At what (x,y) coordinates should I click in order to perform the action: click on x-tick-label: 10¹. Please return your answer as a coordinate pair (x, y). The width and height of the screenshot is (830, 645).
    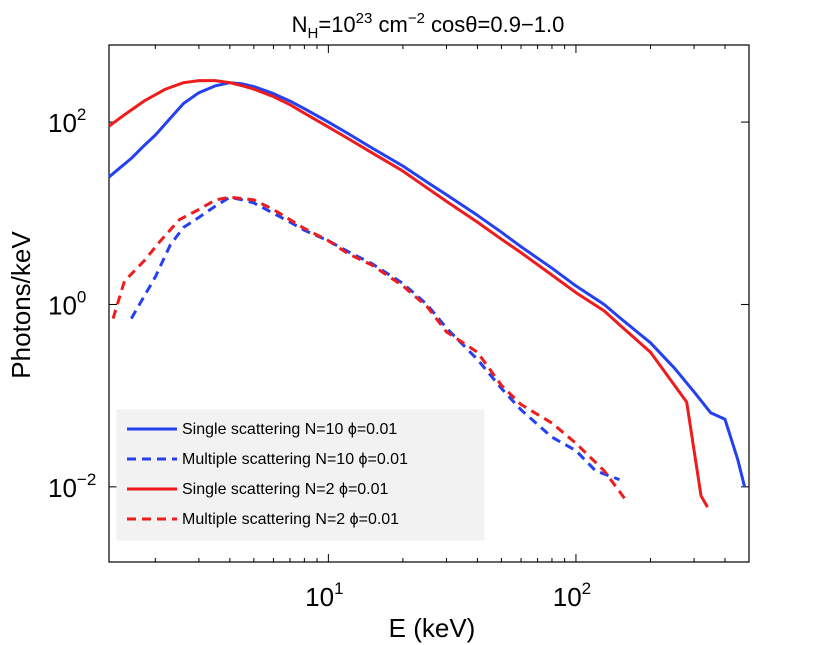
    Looking at the image, I should click on (324, 595).